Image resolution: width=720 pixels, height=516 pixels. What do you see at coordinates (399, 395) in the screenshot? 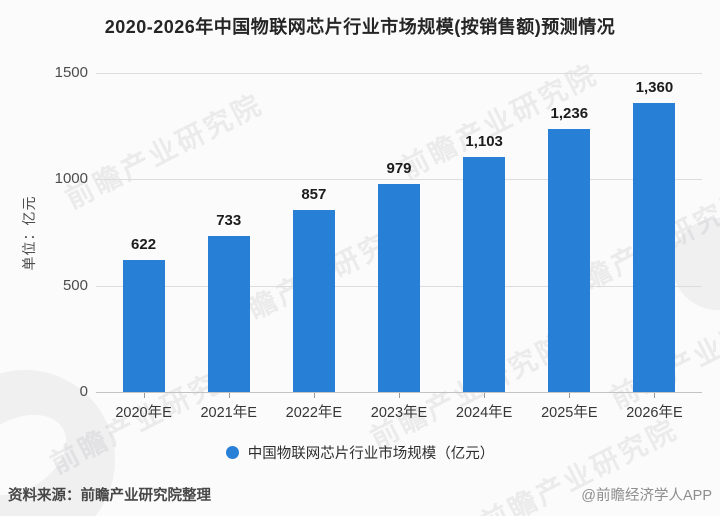
I see `x-tick-2023年E` at bounding box center [399, 395].